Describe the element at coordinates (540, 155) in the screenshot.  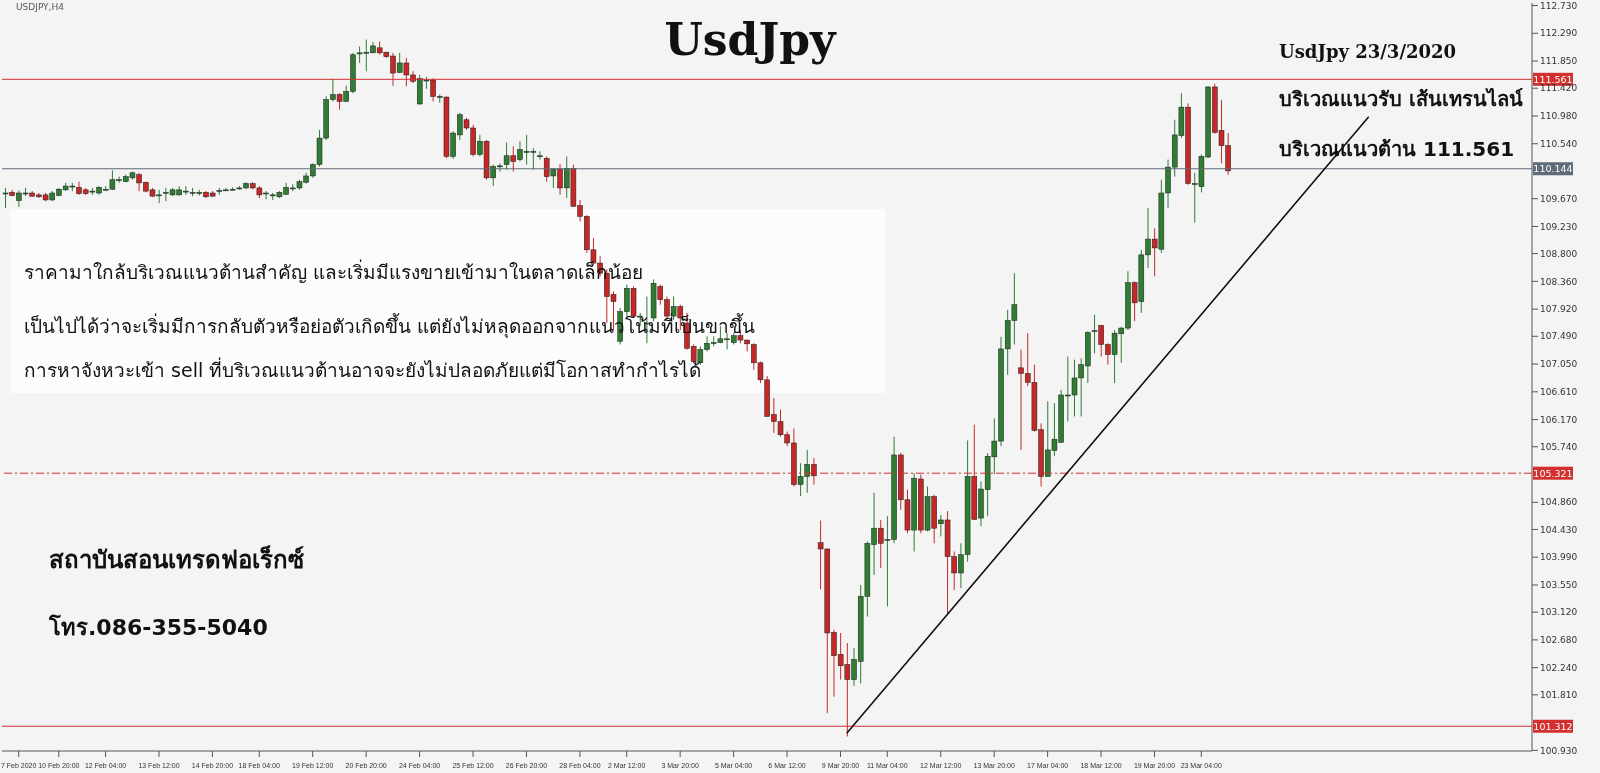
I see `candlestick` at that location.